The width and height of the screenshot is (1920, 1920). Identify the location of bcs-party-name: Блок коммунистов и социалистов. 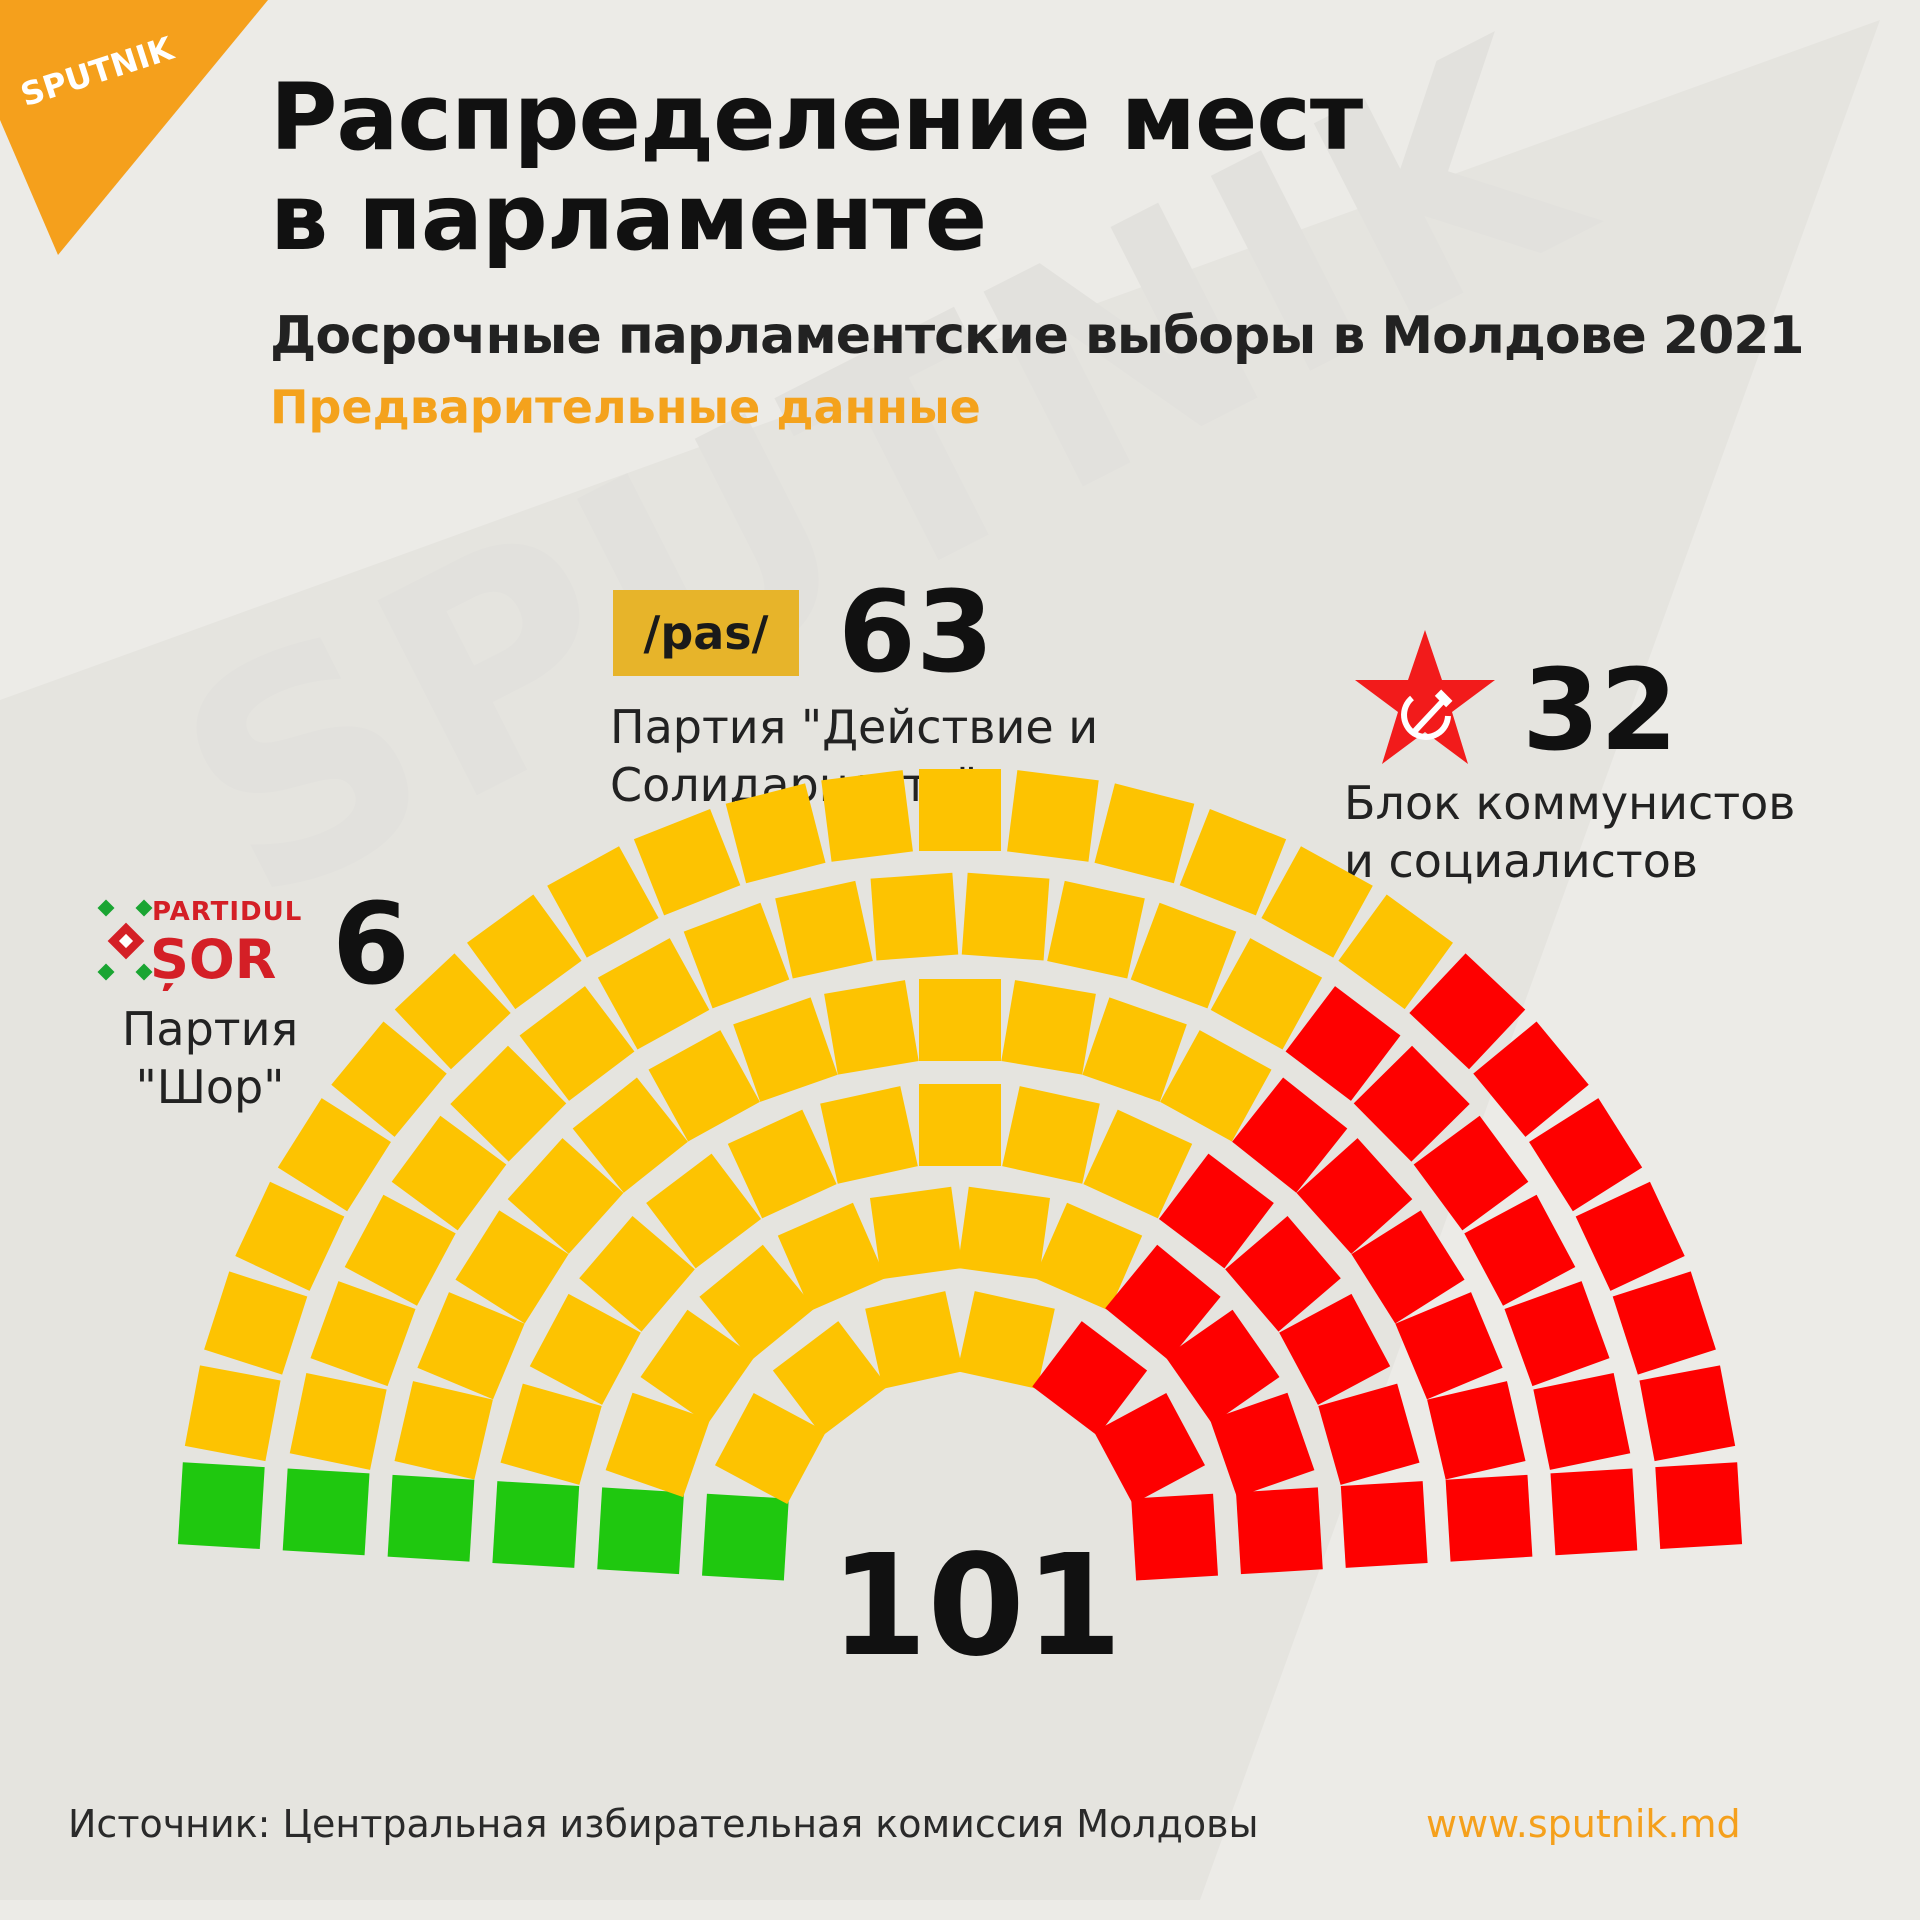
(1569, 832).